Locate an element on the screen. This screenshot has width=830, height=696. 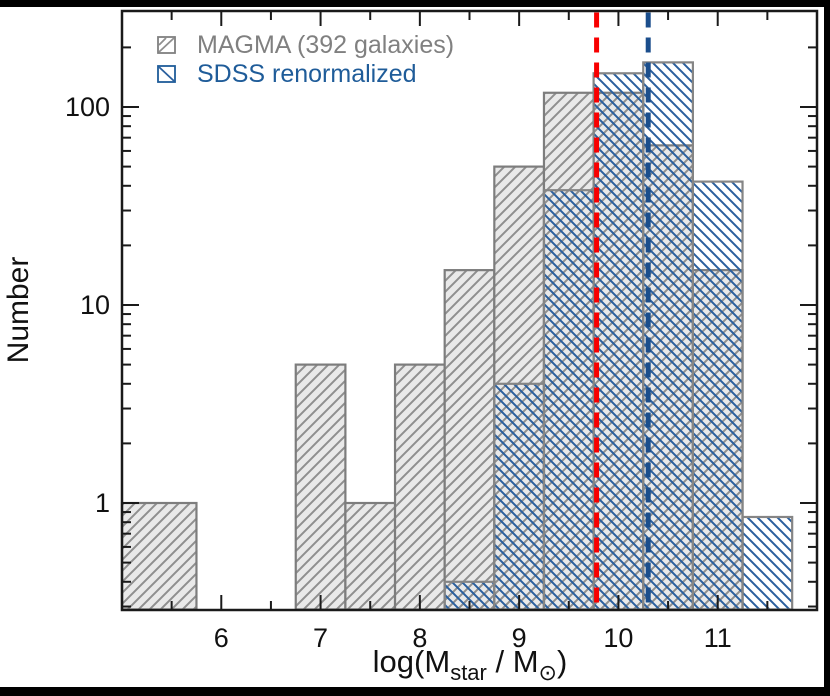
x-tick-label: 8 is located at coordinates (419, 638).